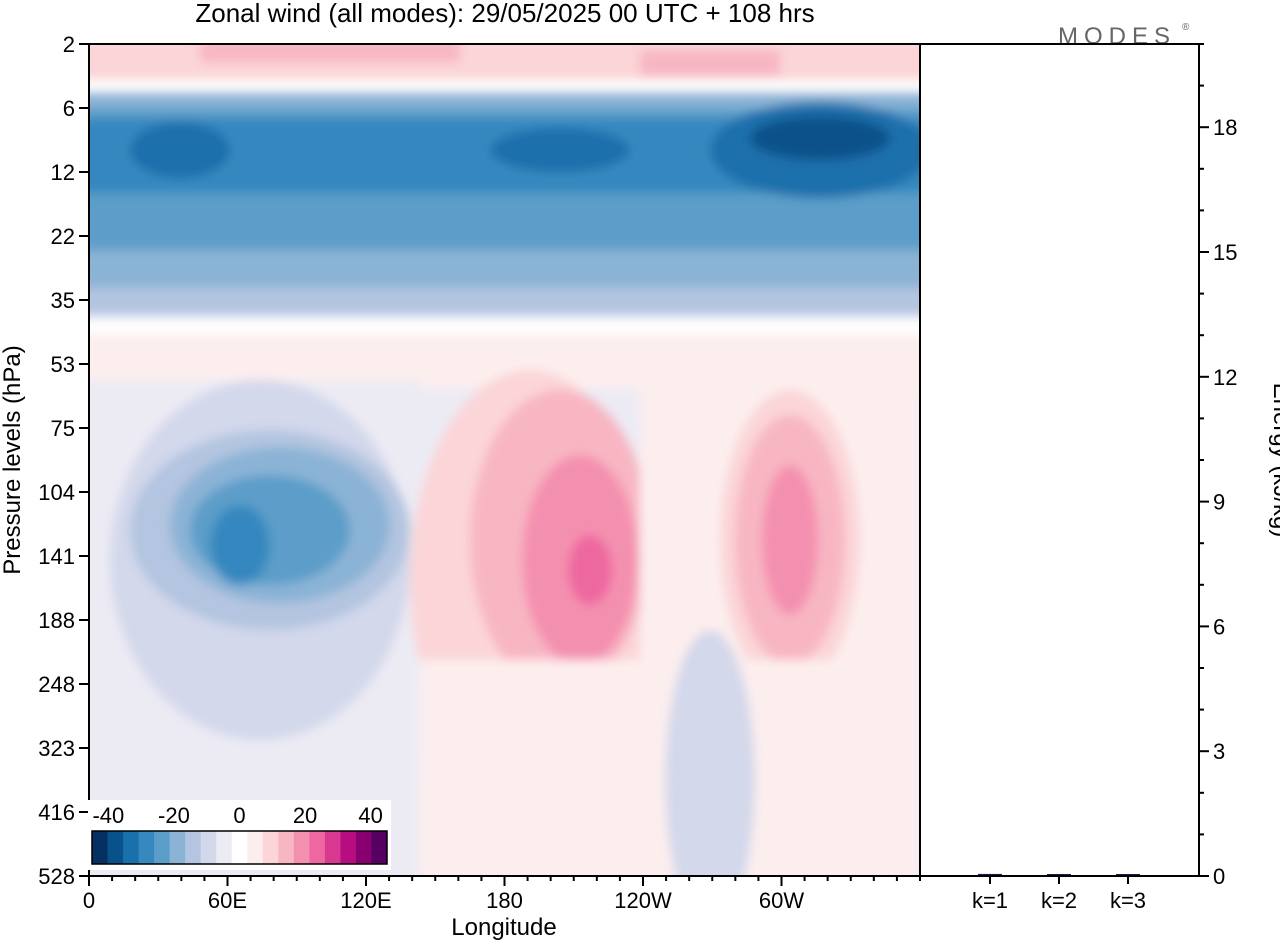 The image size is (1280, 942). I want to click on pressure-tick-label: 35, so click(63, 300).